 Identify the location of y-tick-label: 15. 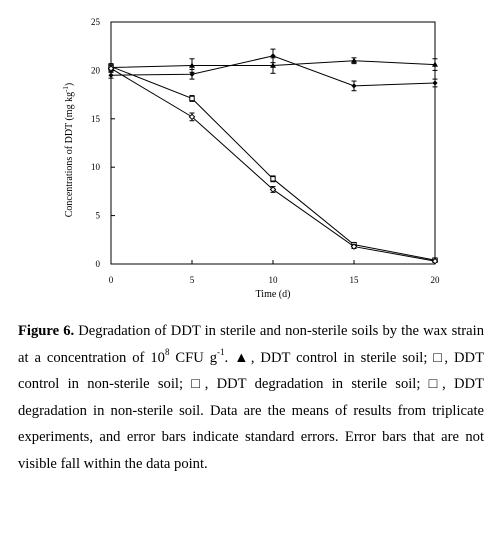
(96, 119).